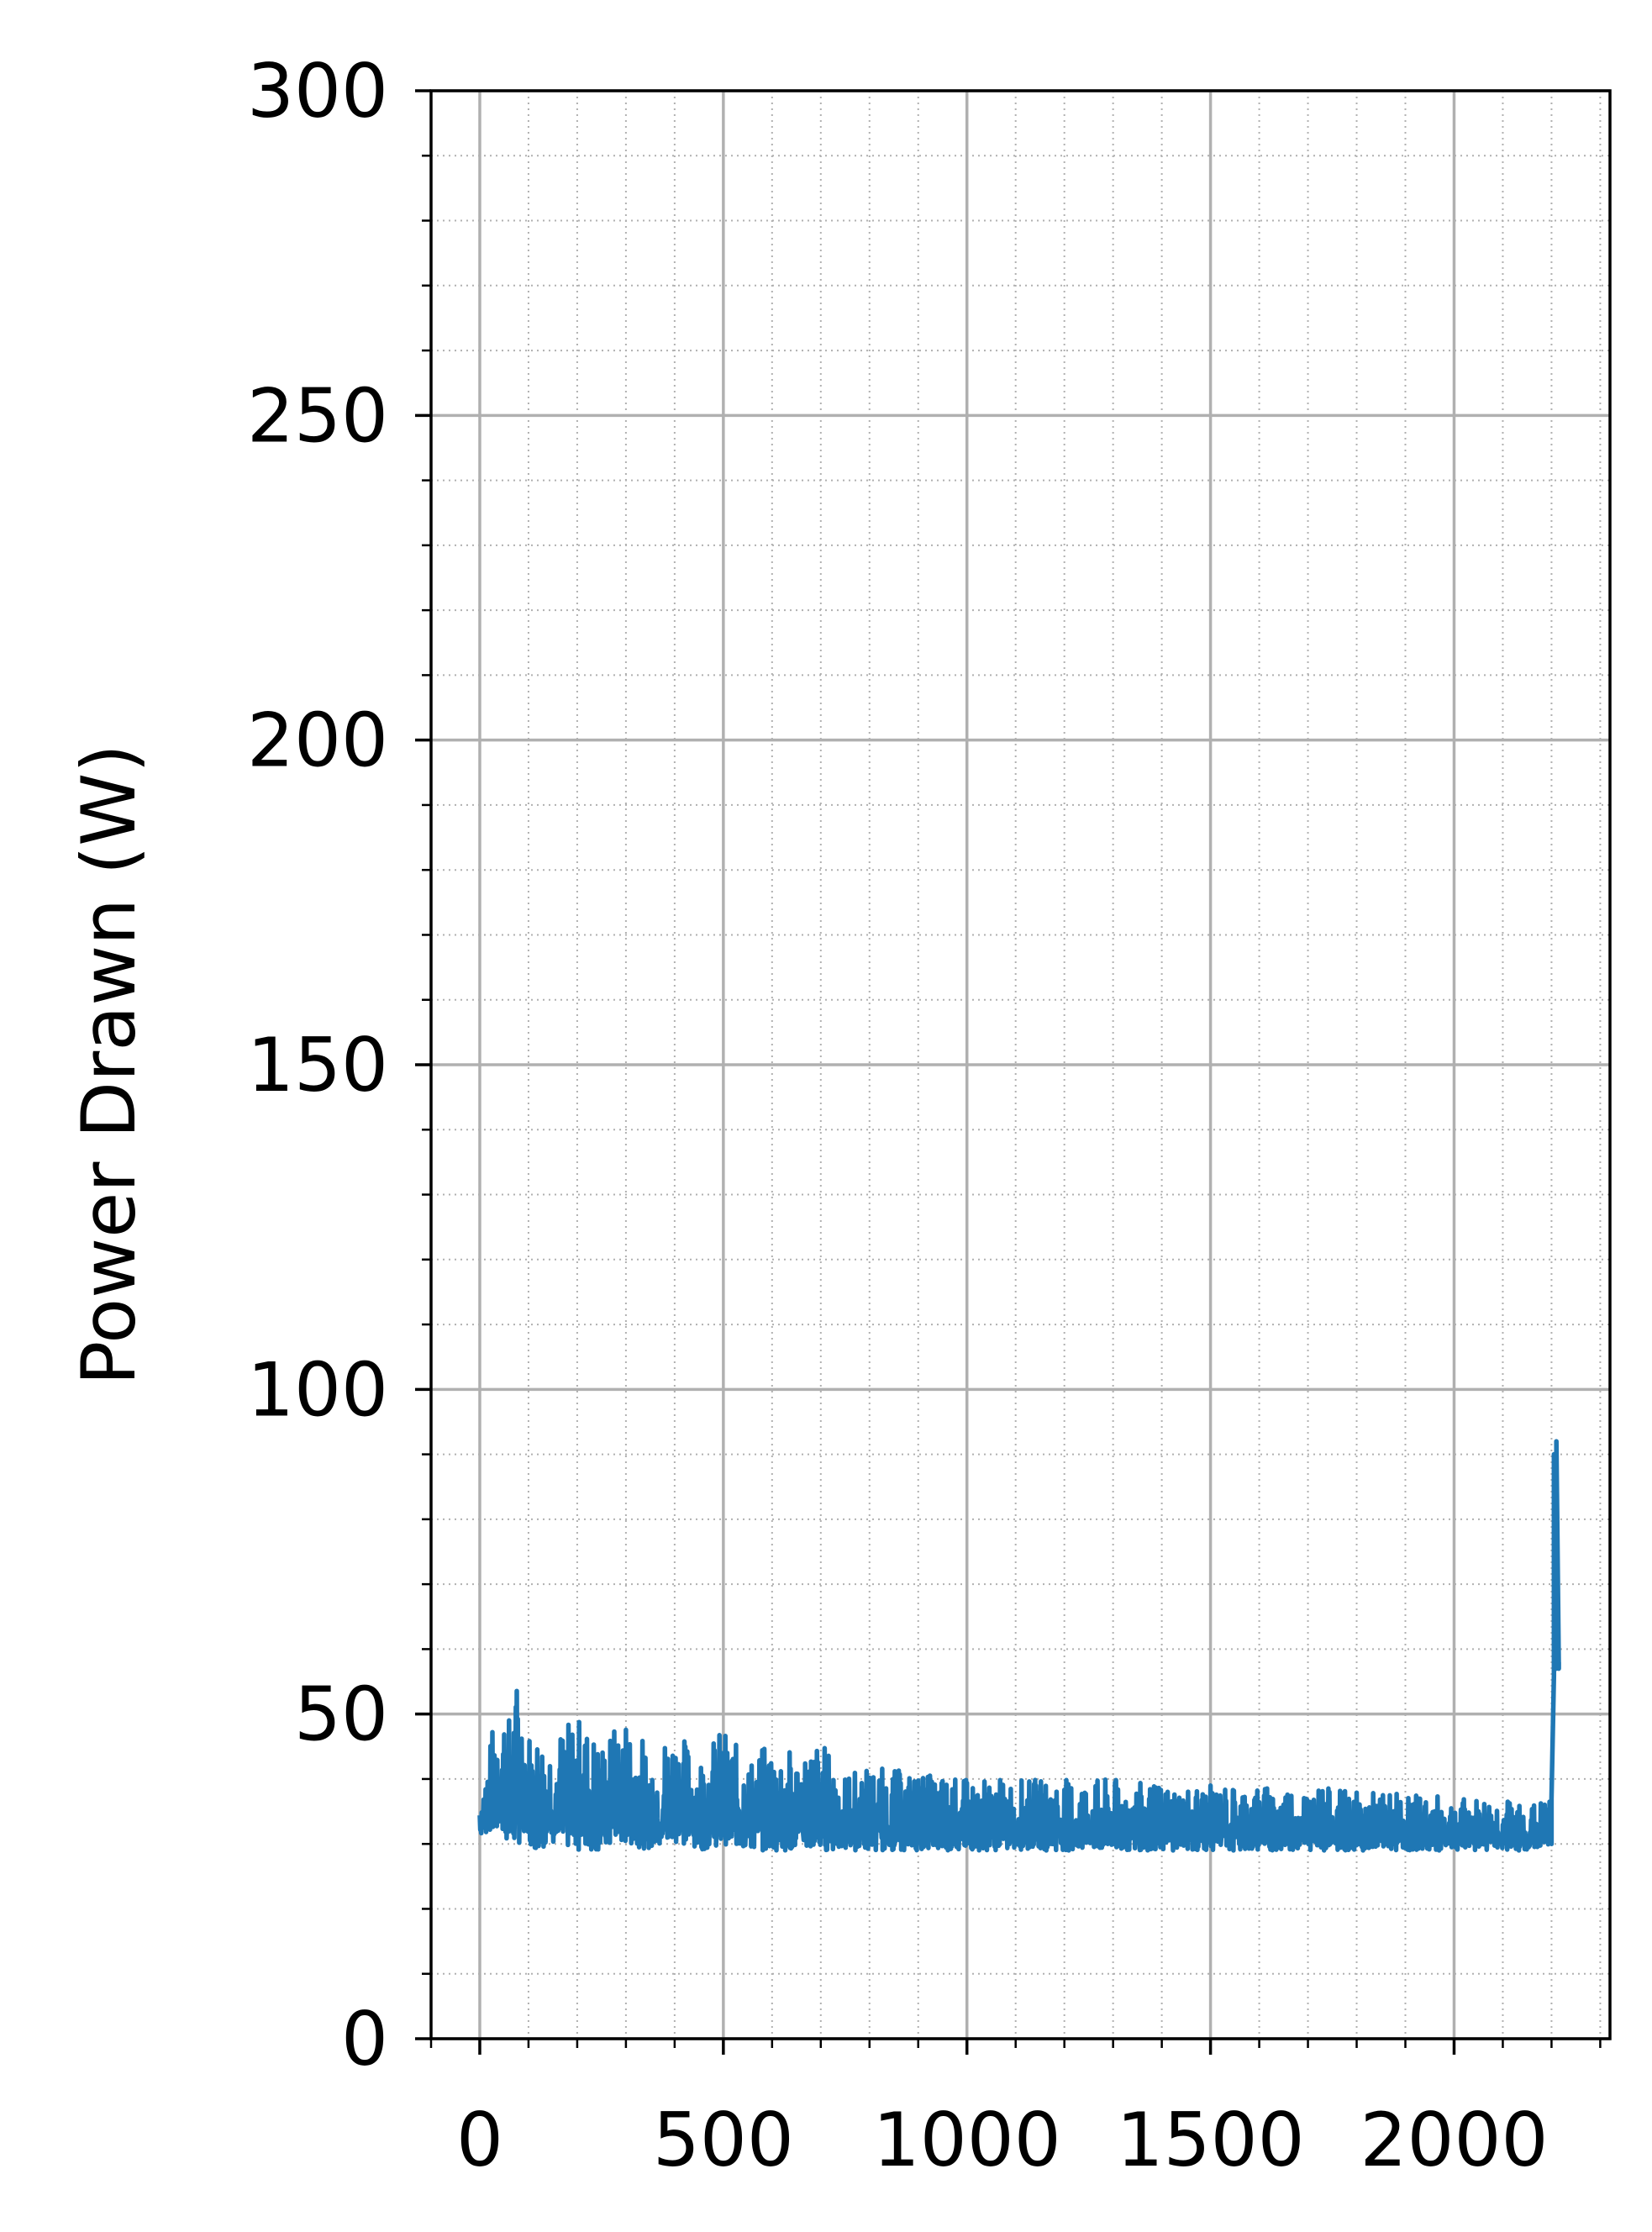  Describe the element at coordinates (1454, 2140) in the screenshot. I see `x-tick-label: 2000` at that location.